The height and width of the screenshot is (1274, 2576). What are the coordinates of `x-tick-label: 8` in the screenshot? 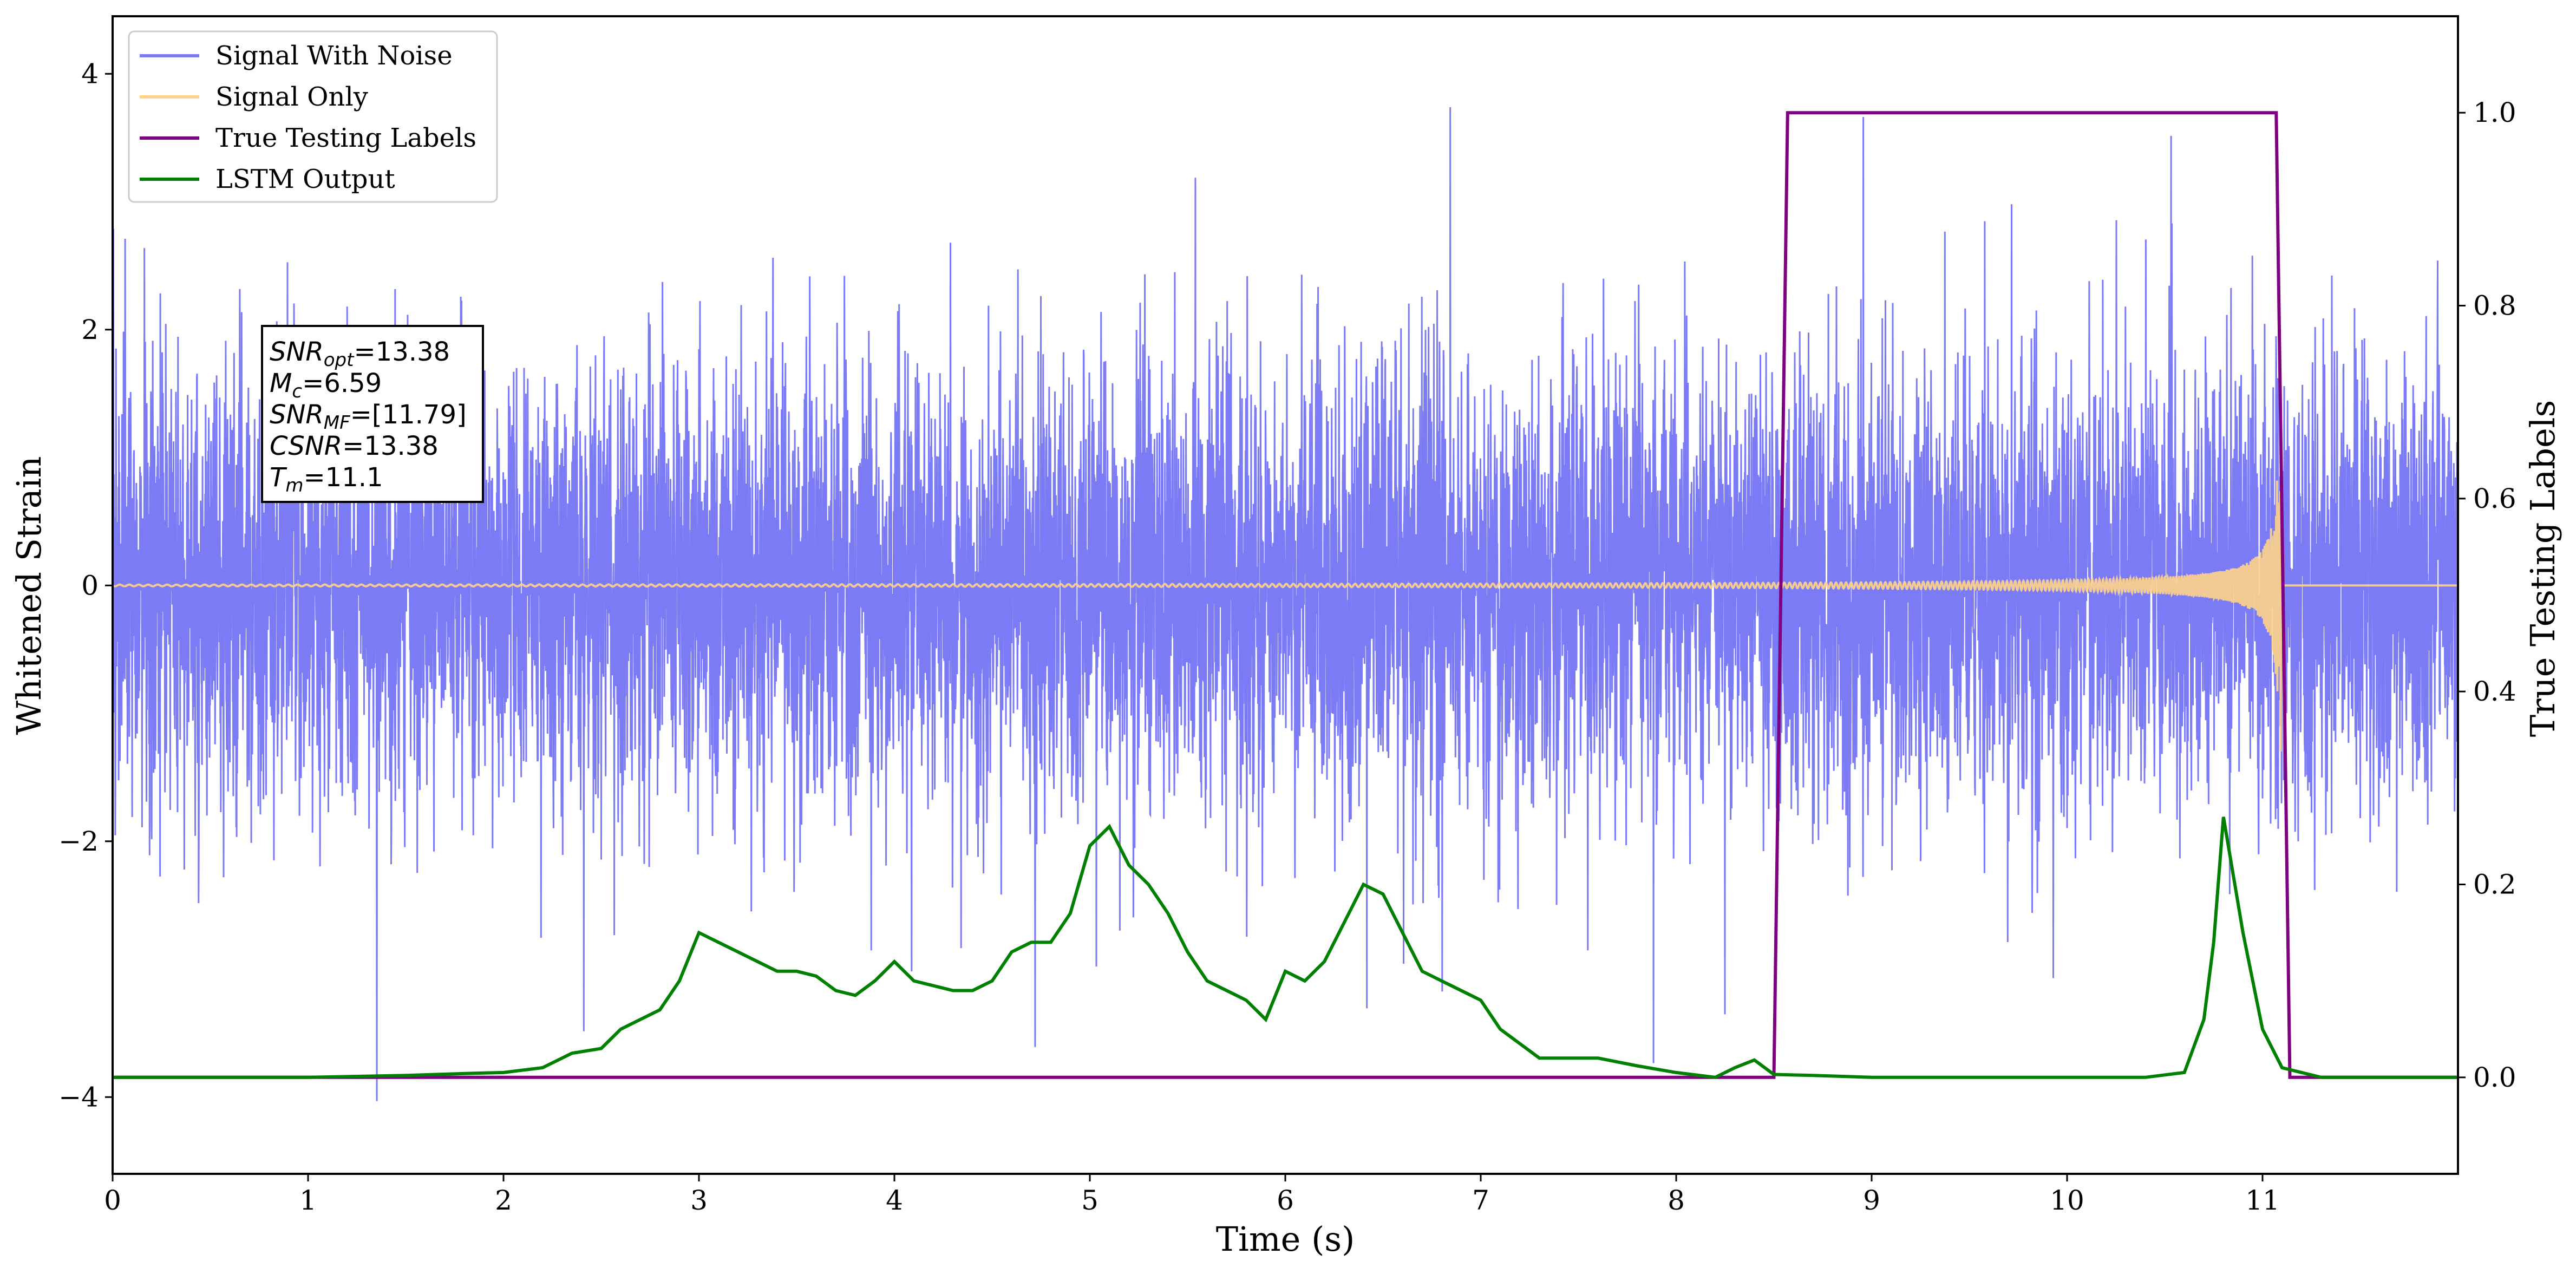 It's located at (1676, 1200).